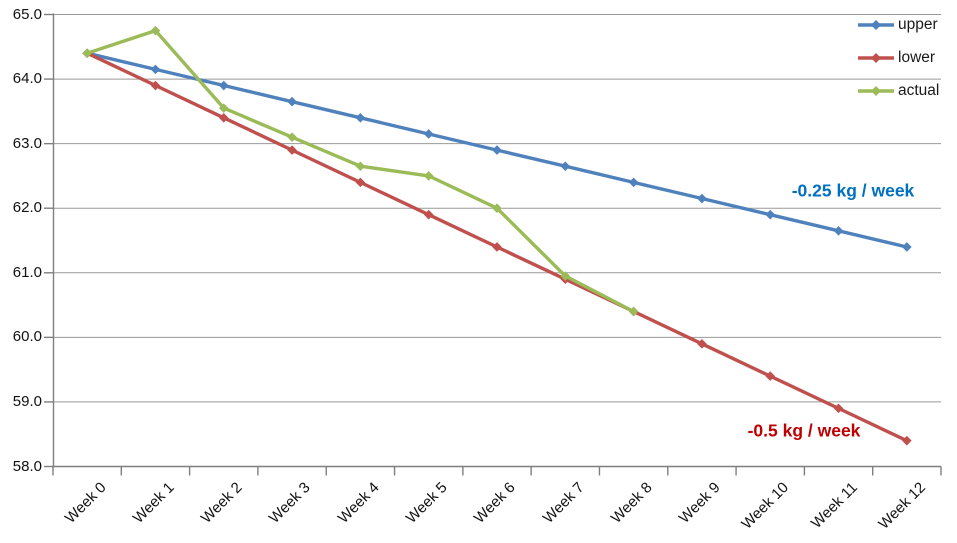 This screenshot has width=957, height=543. I want to click on annotation-upper-rate: -0.25 kg / week, so click(853, 190).